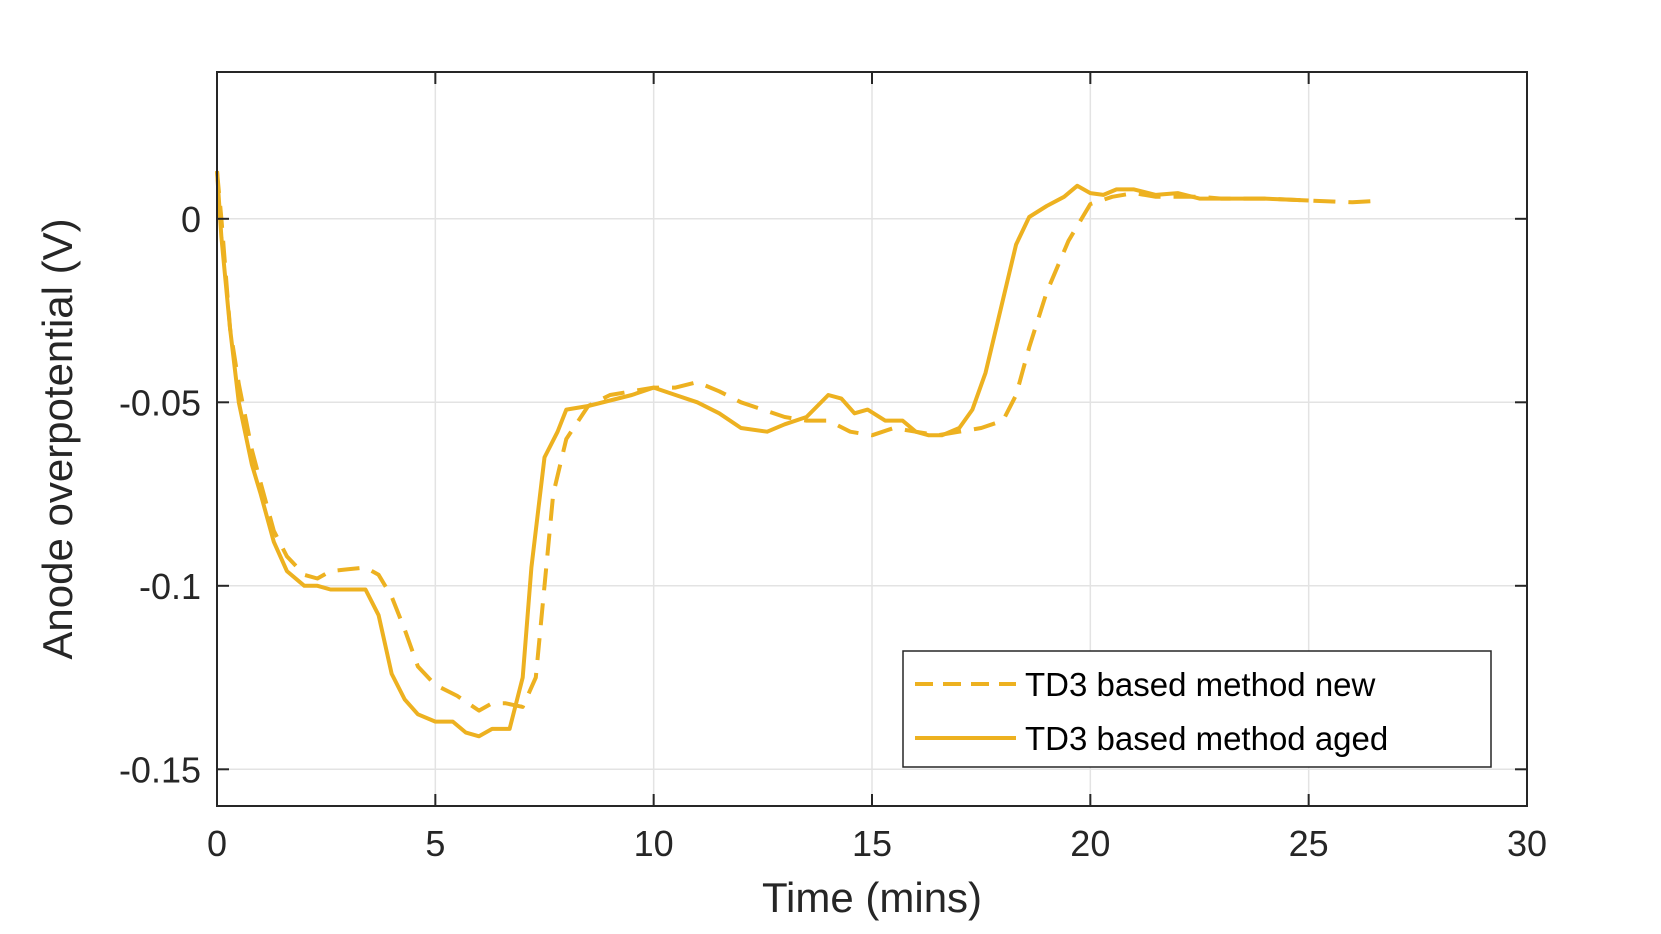 The width and height of the screenshot is (1661, 934). I want to click on x-tick-label: 20, so click(1090, 843).